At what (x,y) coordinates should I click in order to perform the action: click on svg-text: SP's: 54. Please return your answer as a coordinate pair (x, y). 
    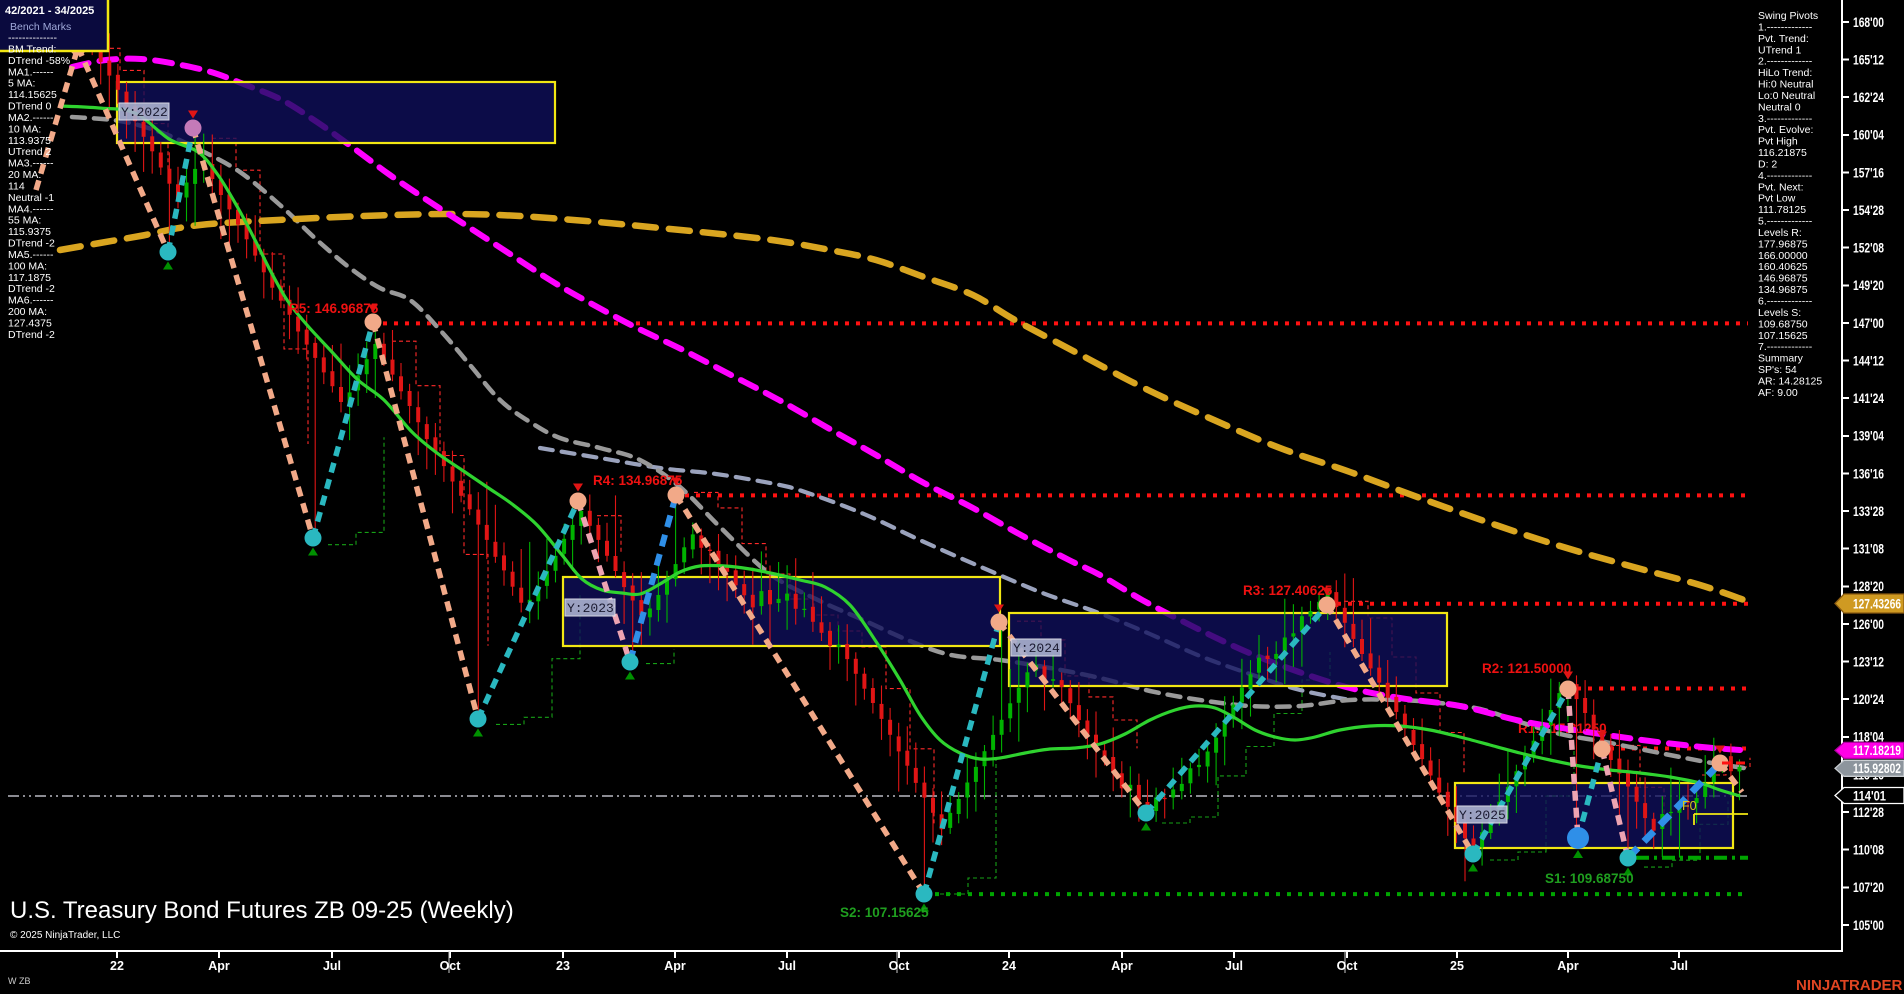
    Looking at the image, I should click on (1777, 370).